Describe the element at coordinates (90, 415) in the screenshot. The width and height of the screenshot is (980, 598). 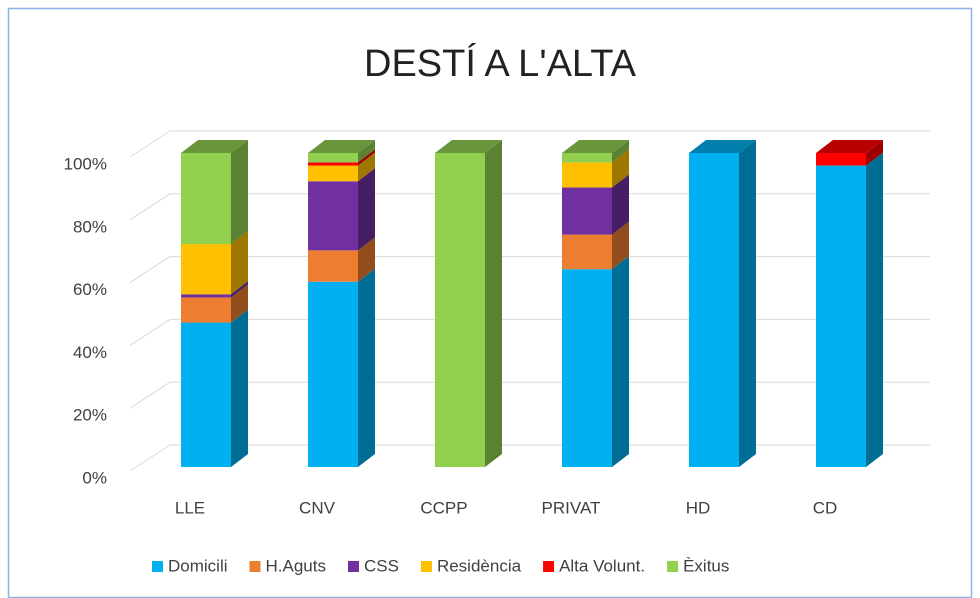
I see `y-tick-label: 20%` at that location.